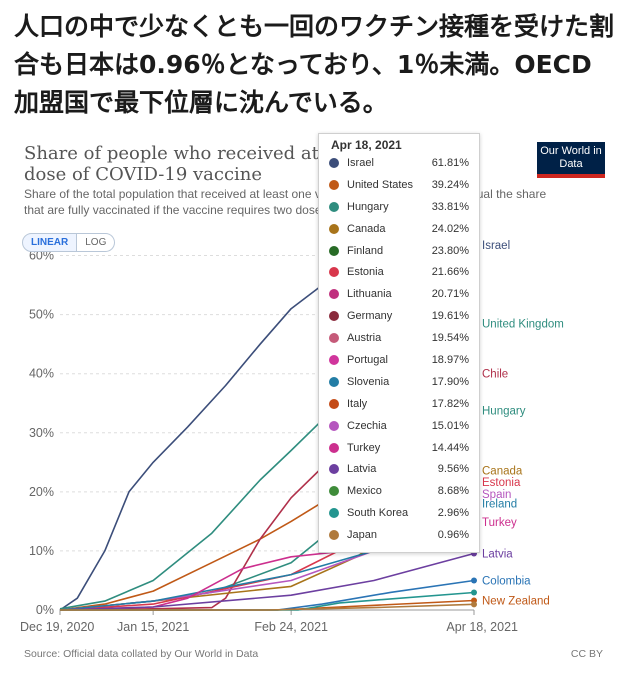  What do you see at coordinates (41, 492) in the screenshot?
I see `y-tick-label: 20%` at bounding box center [41, 492].